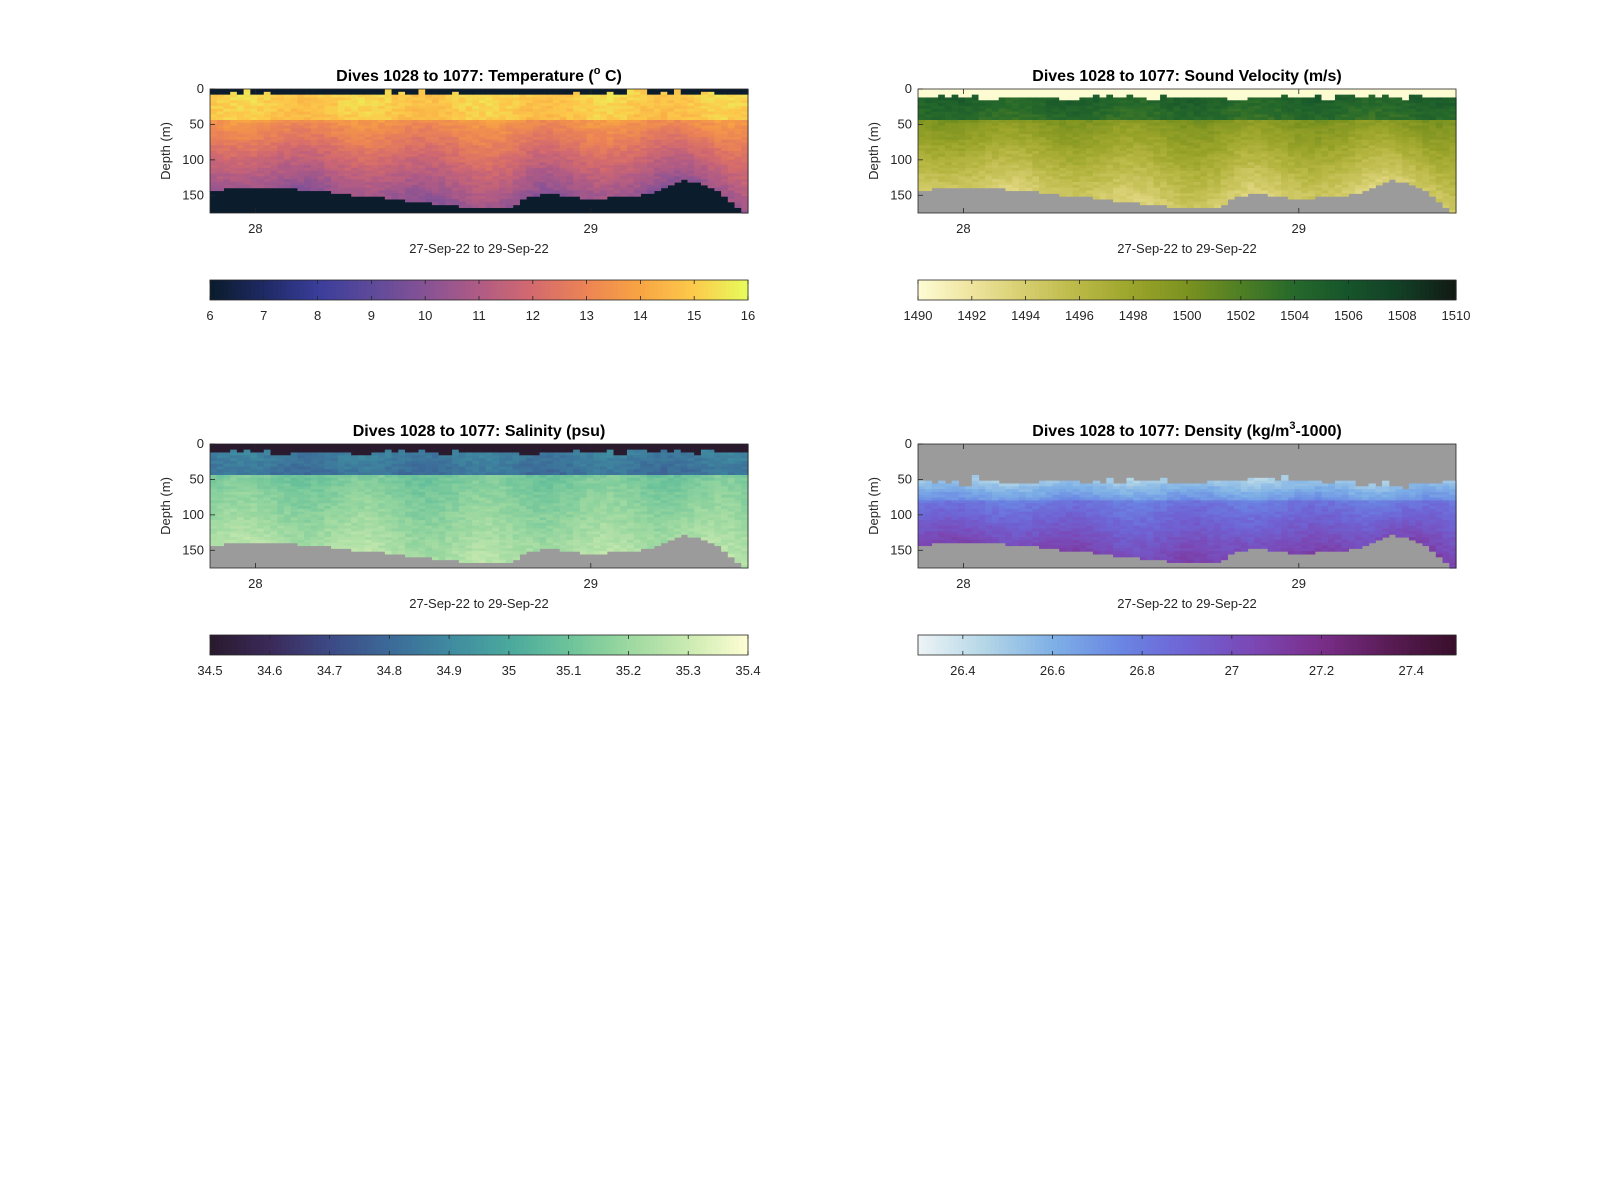 The image size is (1600, 1179). I want to click on colorbar-tick-label: 15, so click(694, 315).